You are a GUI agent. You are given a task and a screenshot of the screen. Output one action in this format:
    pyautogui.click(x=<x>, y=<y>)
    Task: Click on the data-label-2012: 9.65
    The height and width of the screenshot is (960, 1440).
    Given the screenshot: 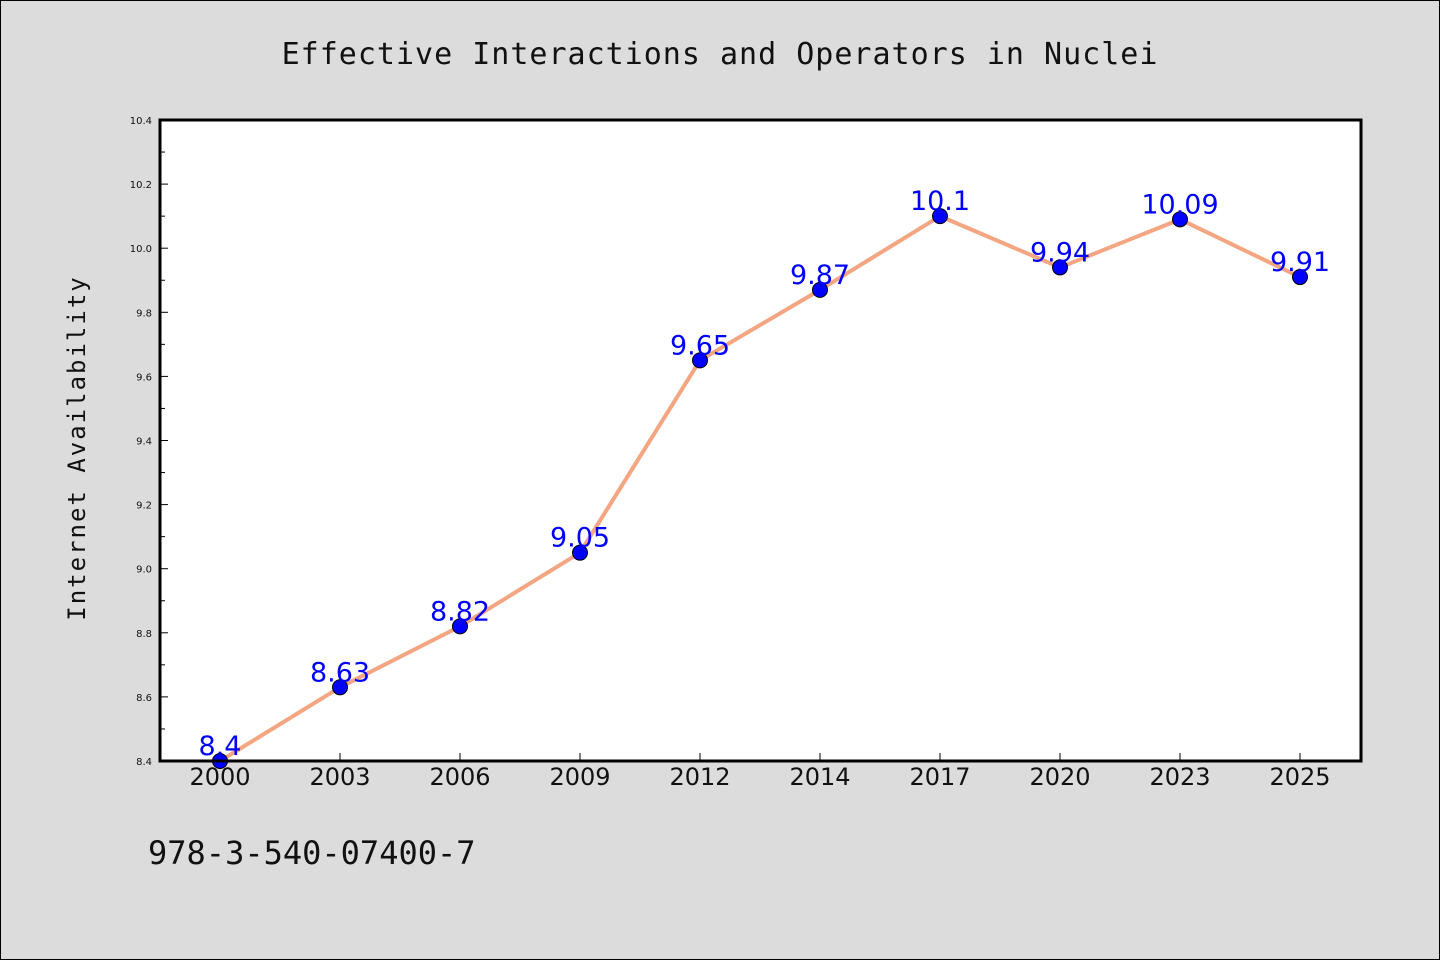 What is the action you would take?
    pyautogui.click(x=700, y=345)
    